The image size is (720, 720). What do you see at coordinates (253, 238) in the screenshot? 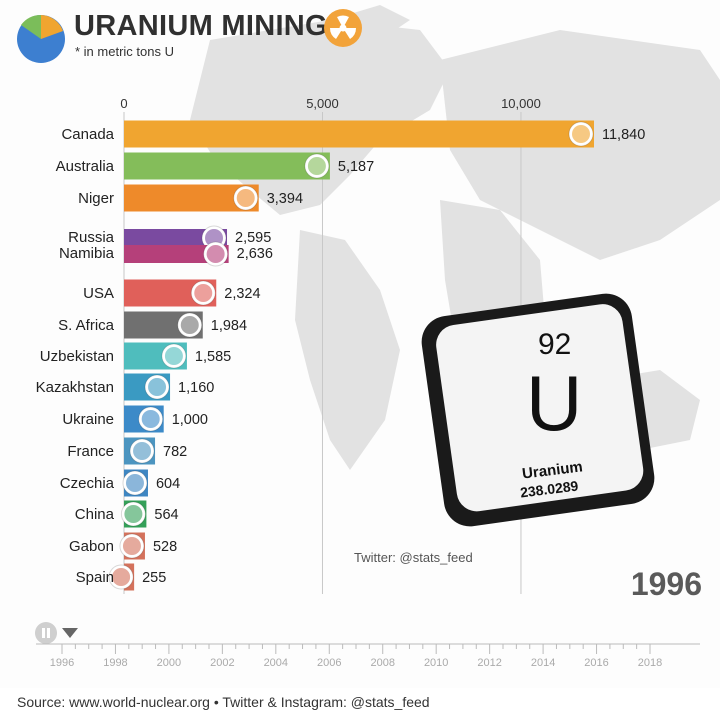
I see `value-label: 2,595` at bounding box center [253, 238].